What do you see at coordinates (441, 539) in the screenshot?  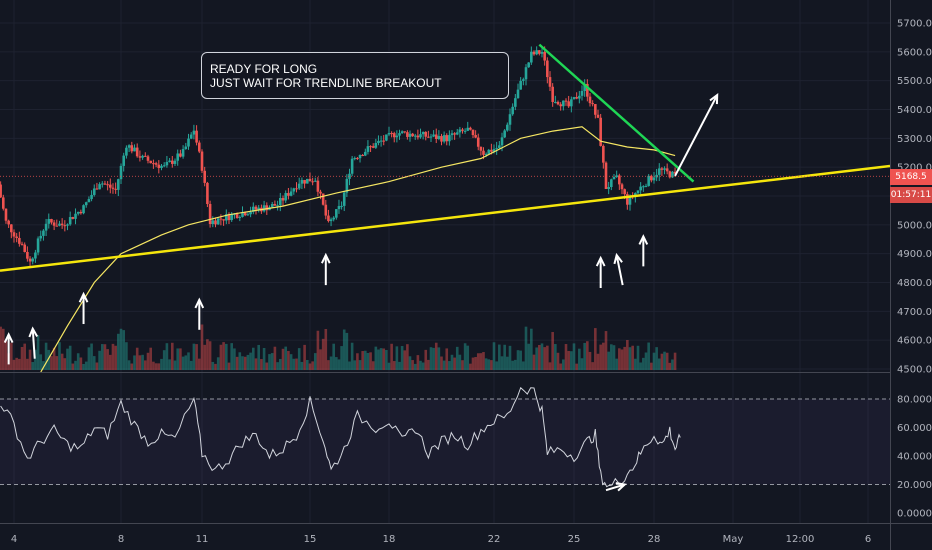 I see `time-axis: 4 8 11 15 18 22 25 28 May 12:00 6` at bounding box center [441, 539].